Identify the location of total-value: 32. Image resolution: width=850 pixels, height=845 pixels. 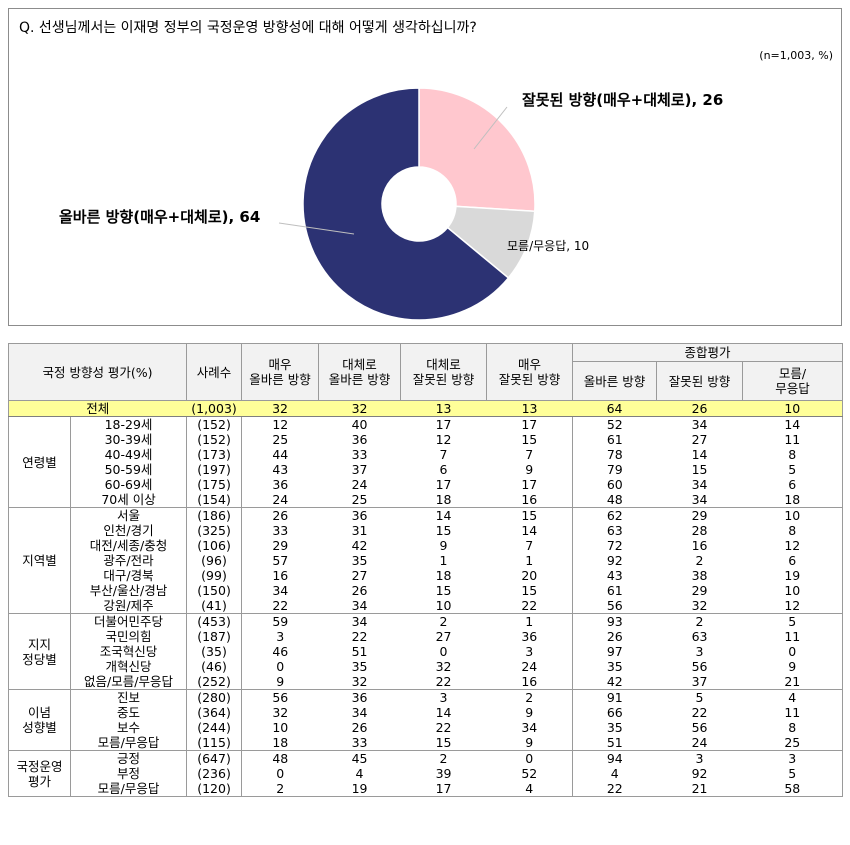
(359, 408).